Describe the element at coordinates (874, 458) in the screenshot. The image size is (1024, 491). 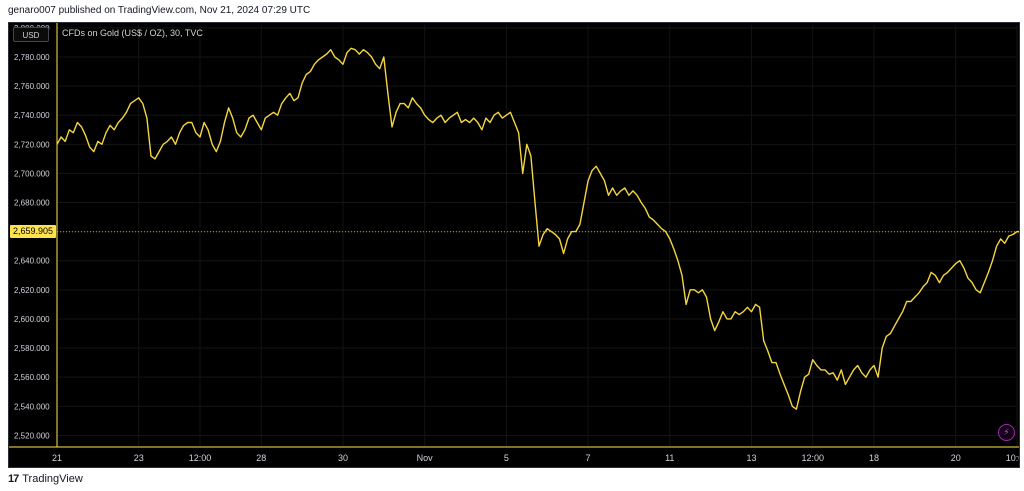
I see `x-tick-label: 18` at that location.